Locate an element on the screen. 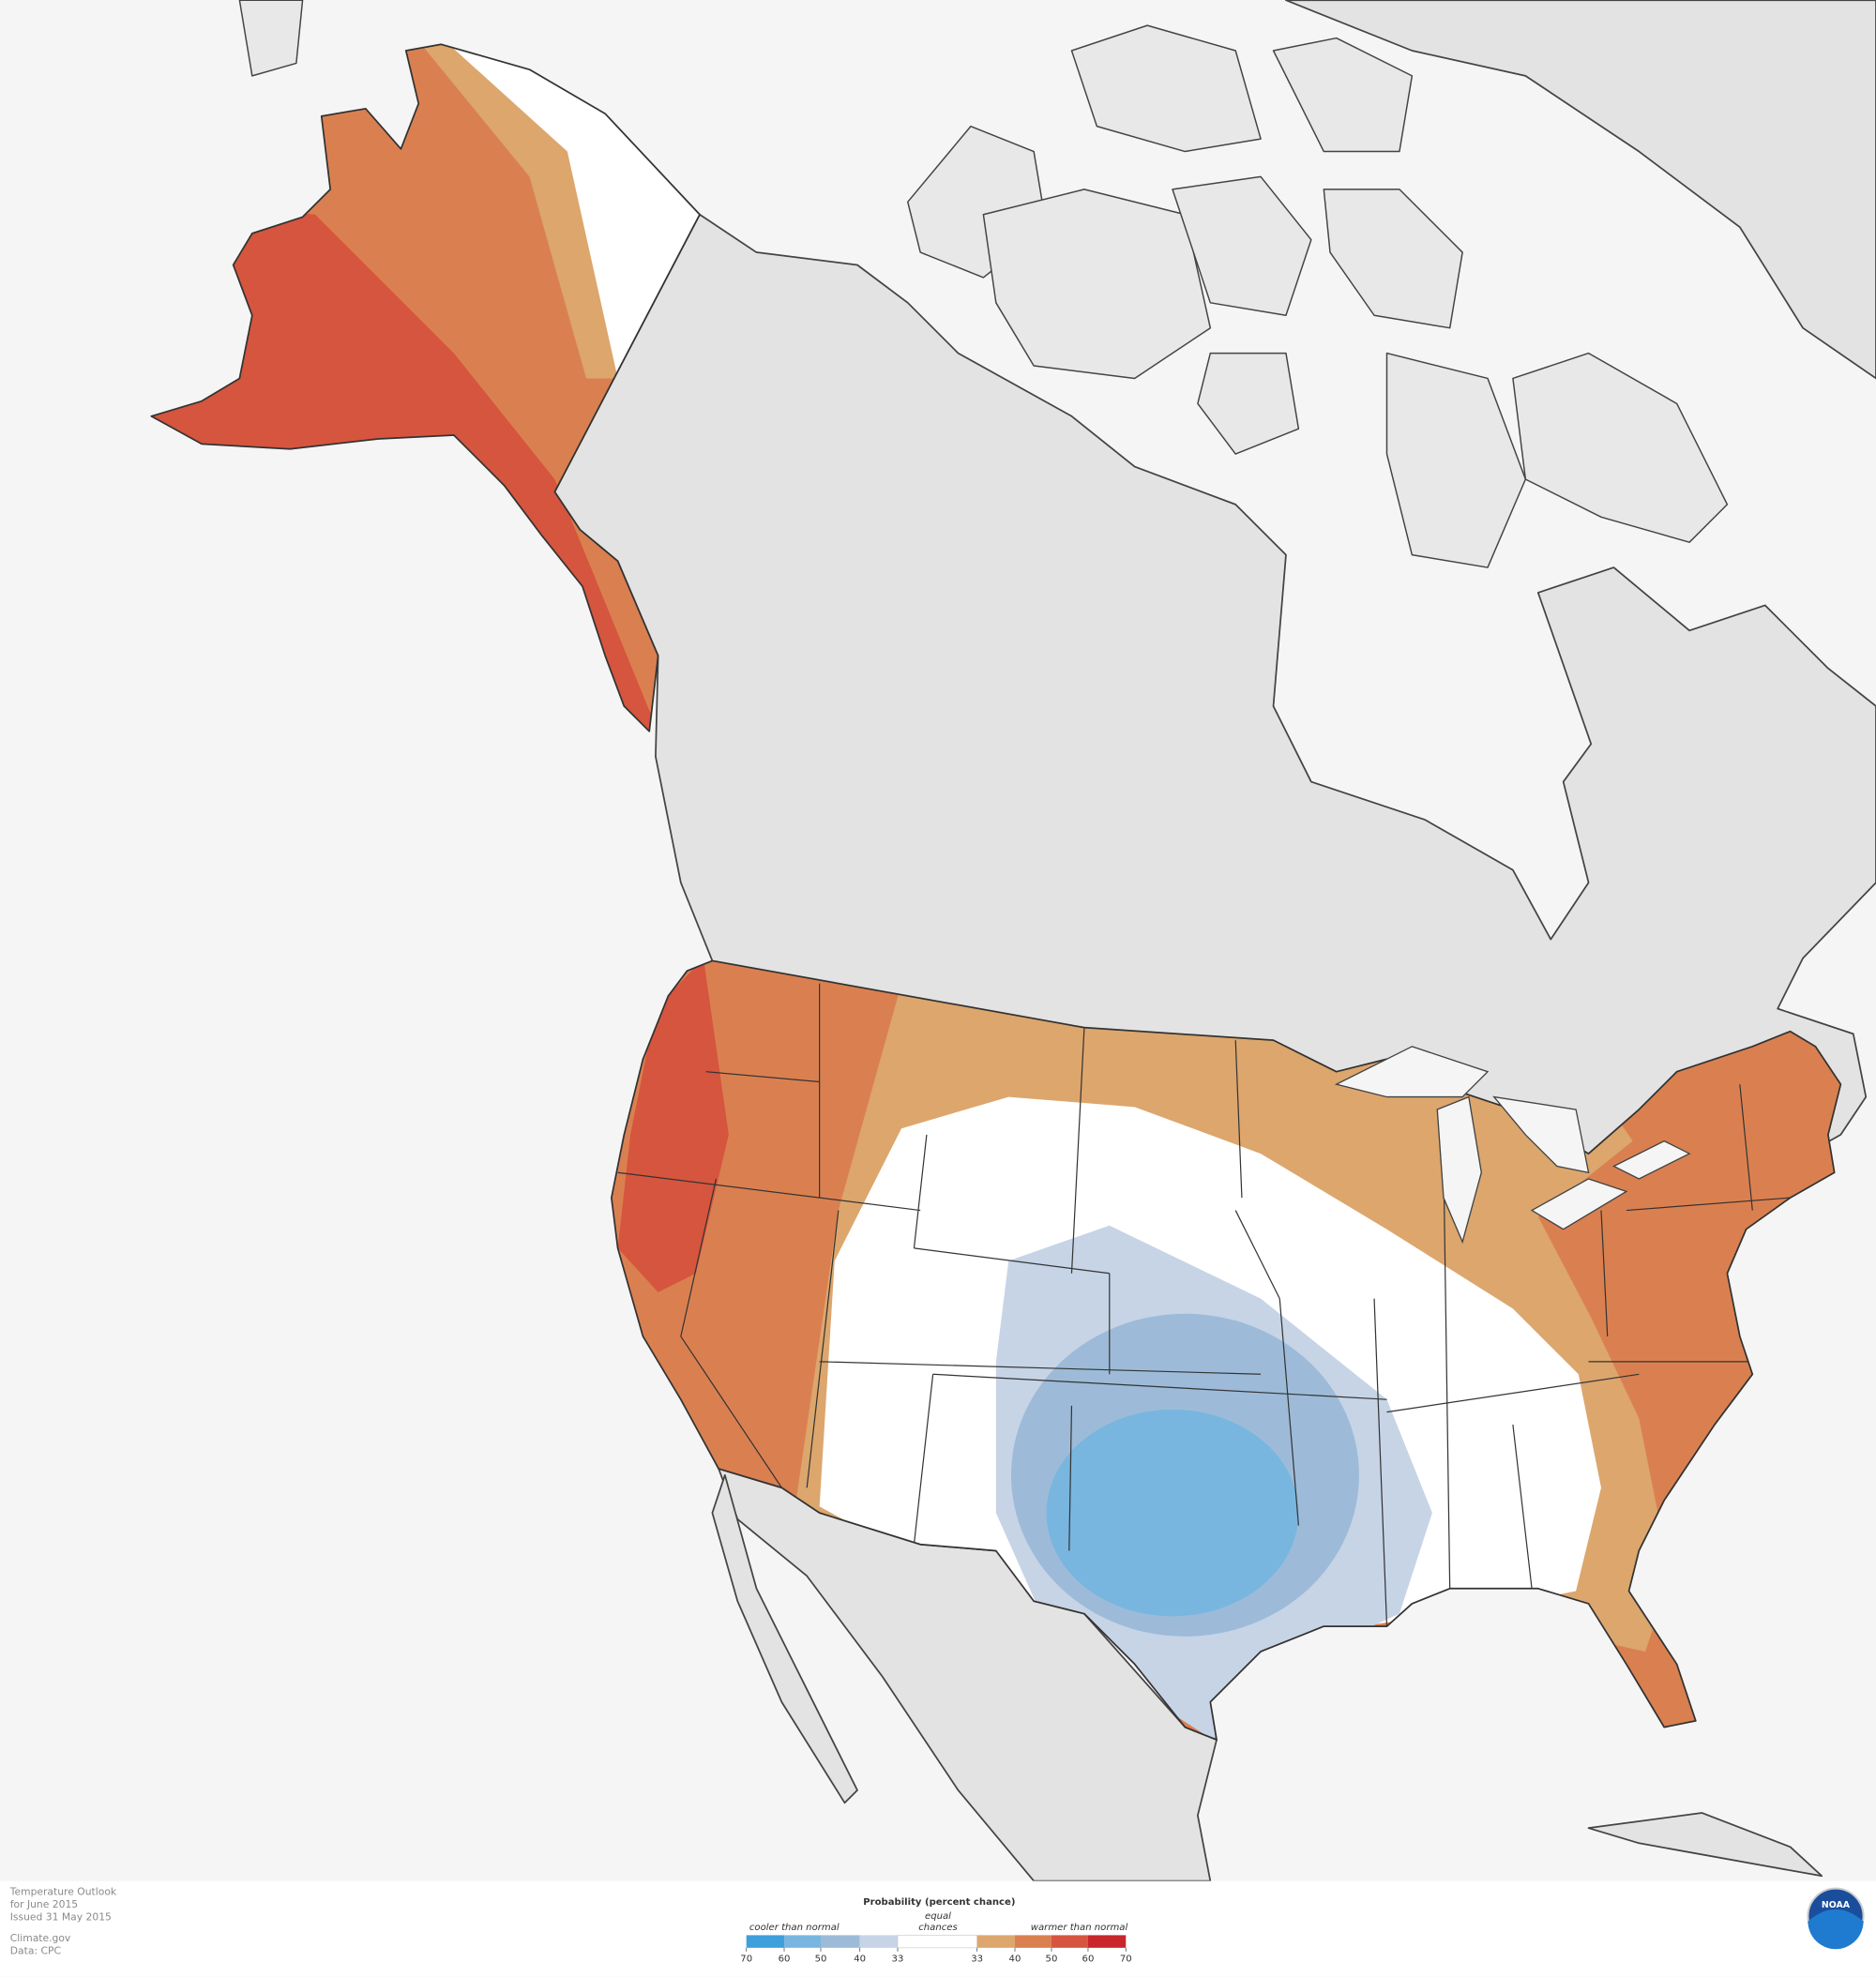  logo-text: NOAA is located at coordinates (1836, 1905).